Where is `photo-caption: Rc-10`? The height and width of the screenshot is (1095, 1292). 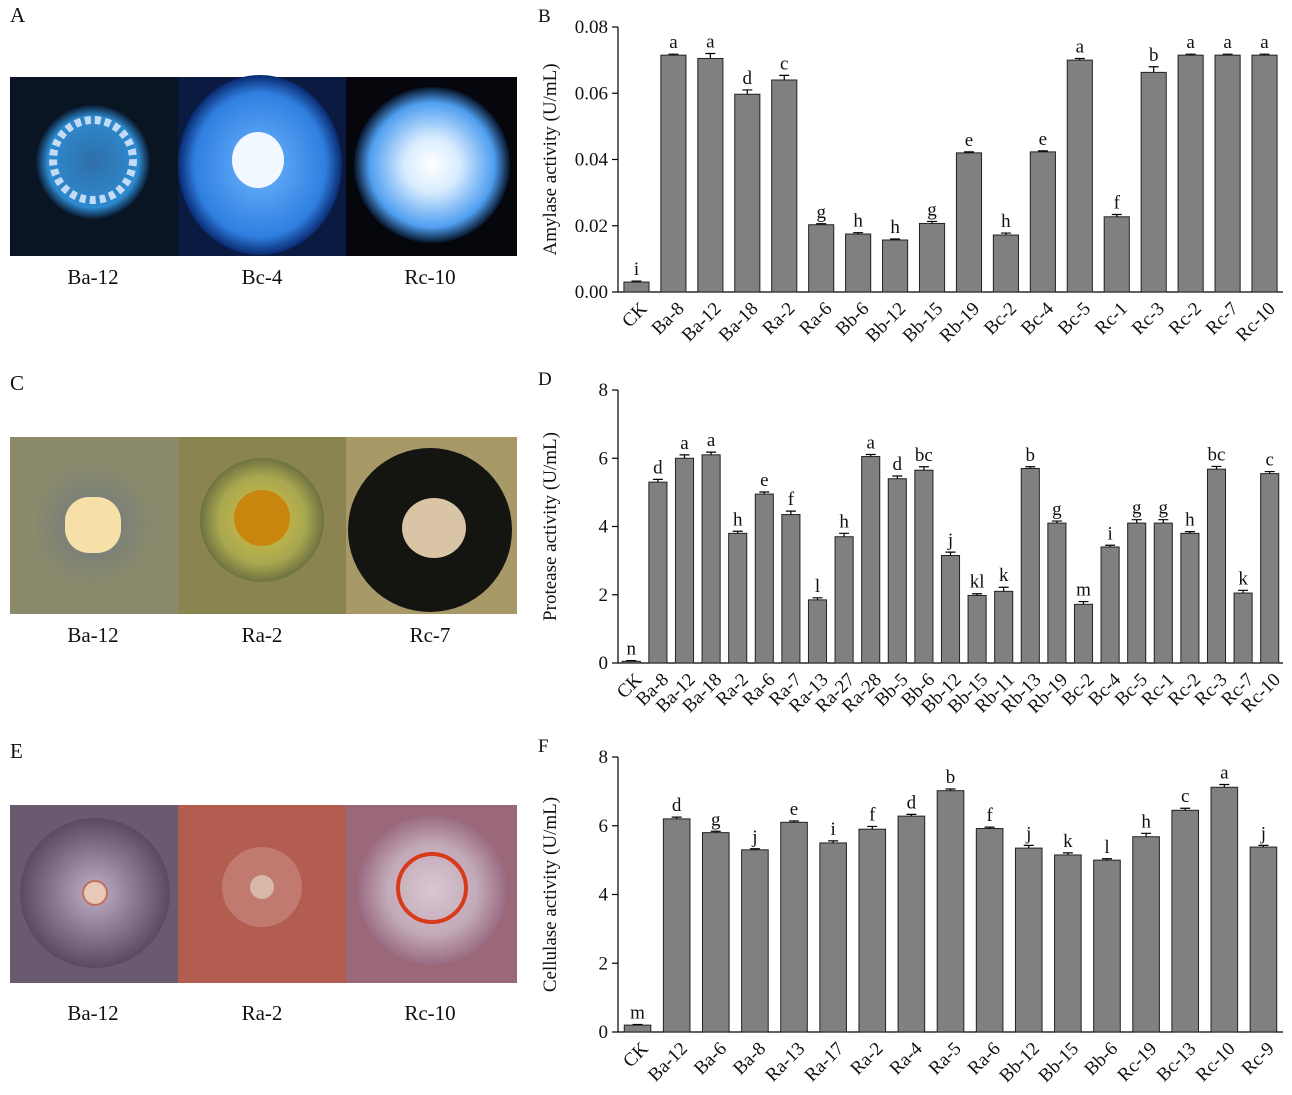 photo-caption: Rc-10 is located at coordinates (429, 1013).